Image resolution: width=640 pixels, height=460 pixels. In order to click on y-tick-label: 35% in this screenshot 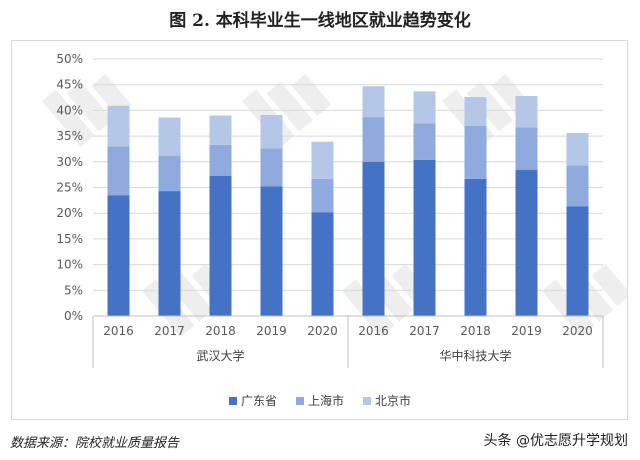, I will do `click(69, 136)`.